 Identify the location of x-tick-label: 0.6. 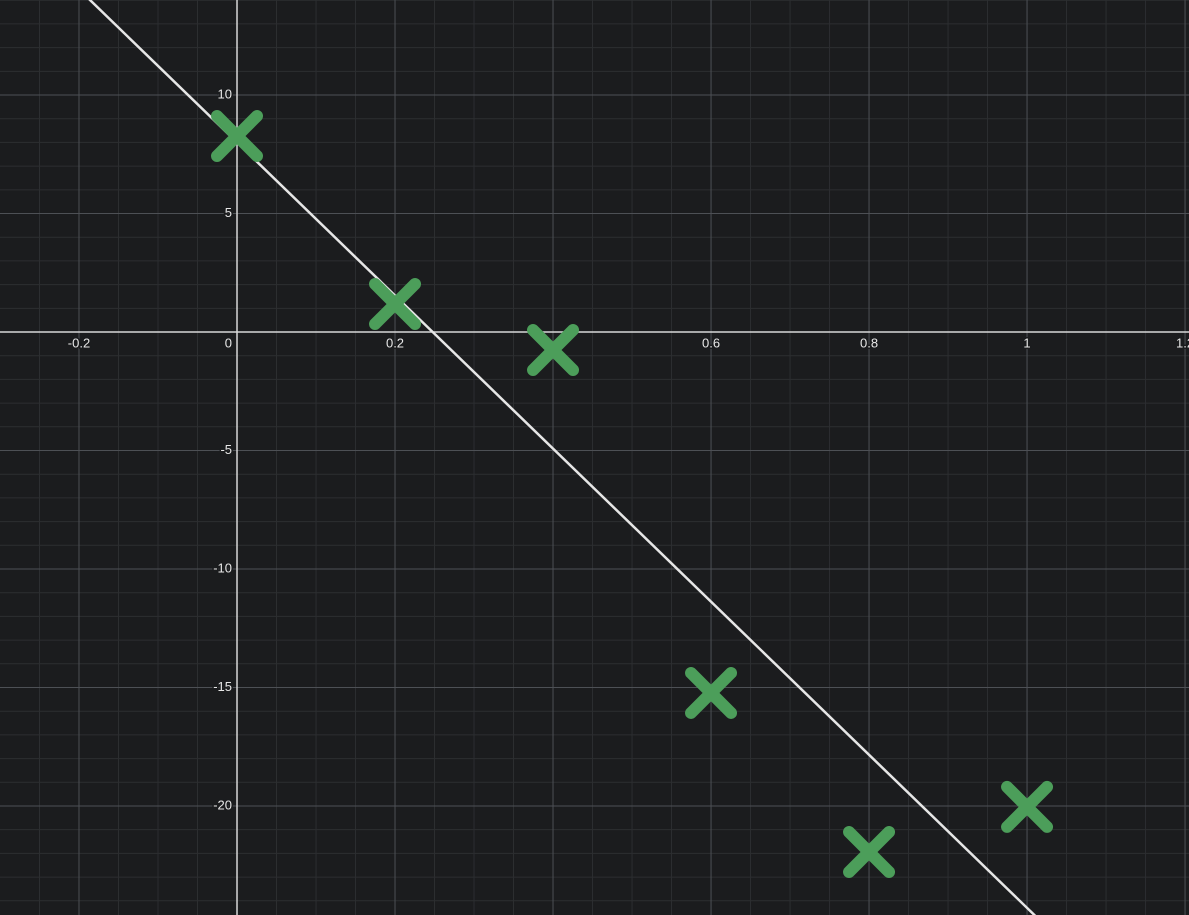
(711, 342).